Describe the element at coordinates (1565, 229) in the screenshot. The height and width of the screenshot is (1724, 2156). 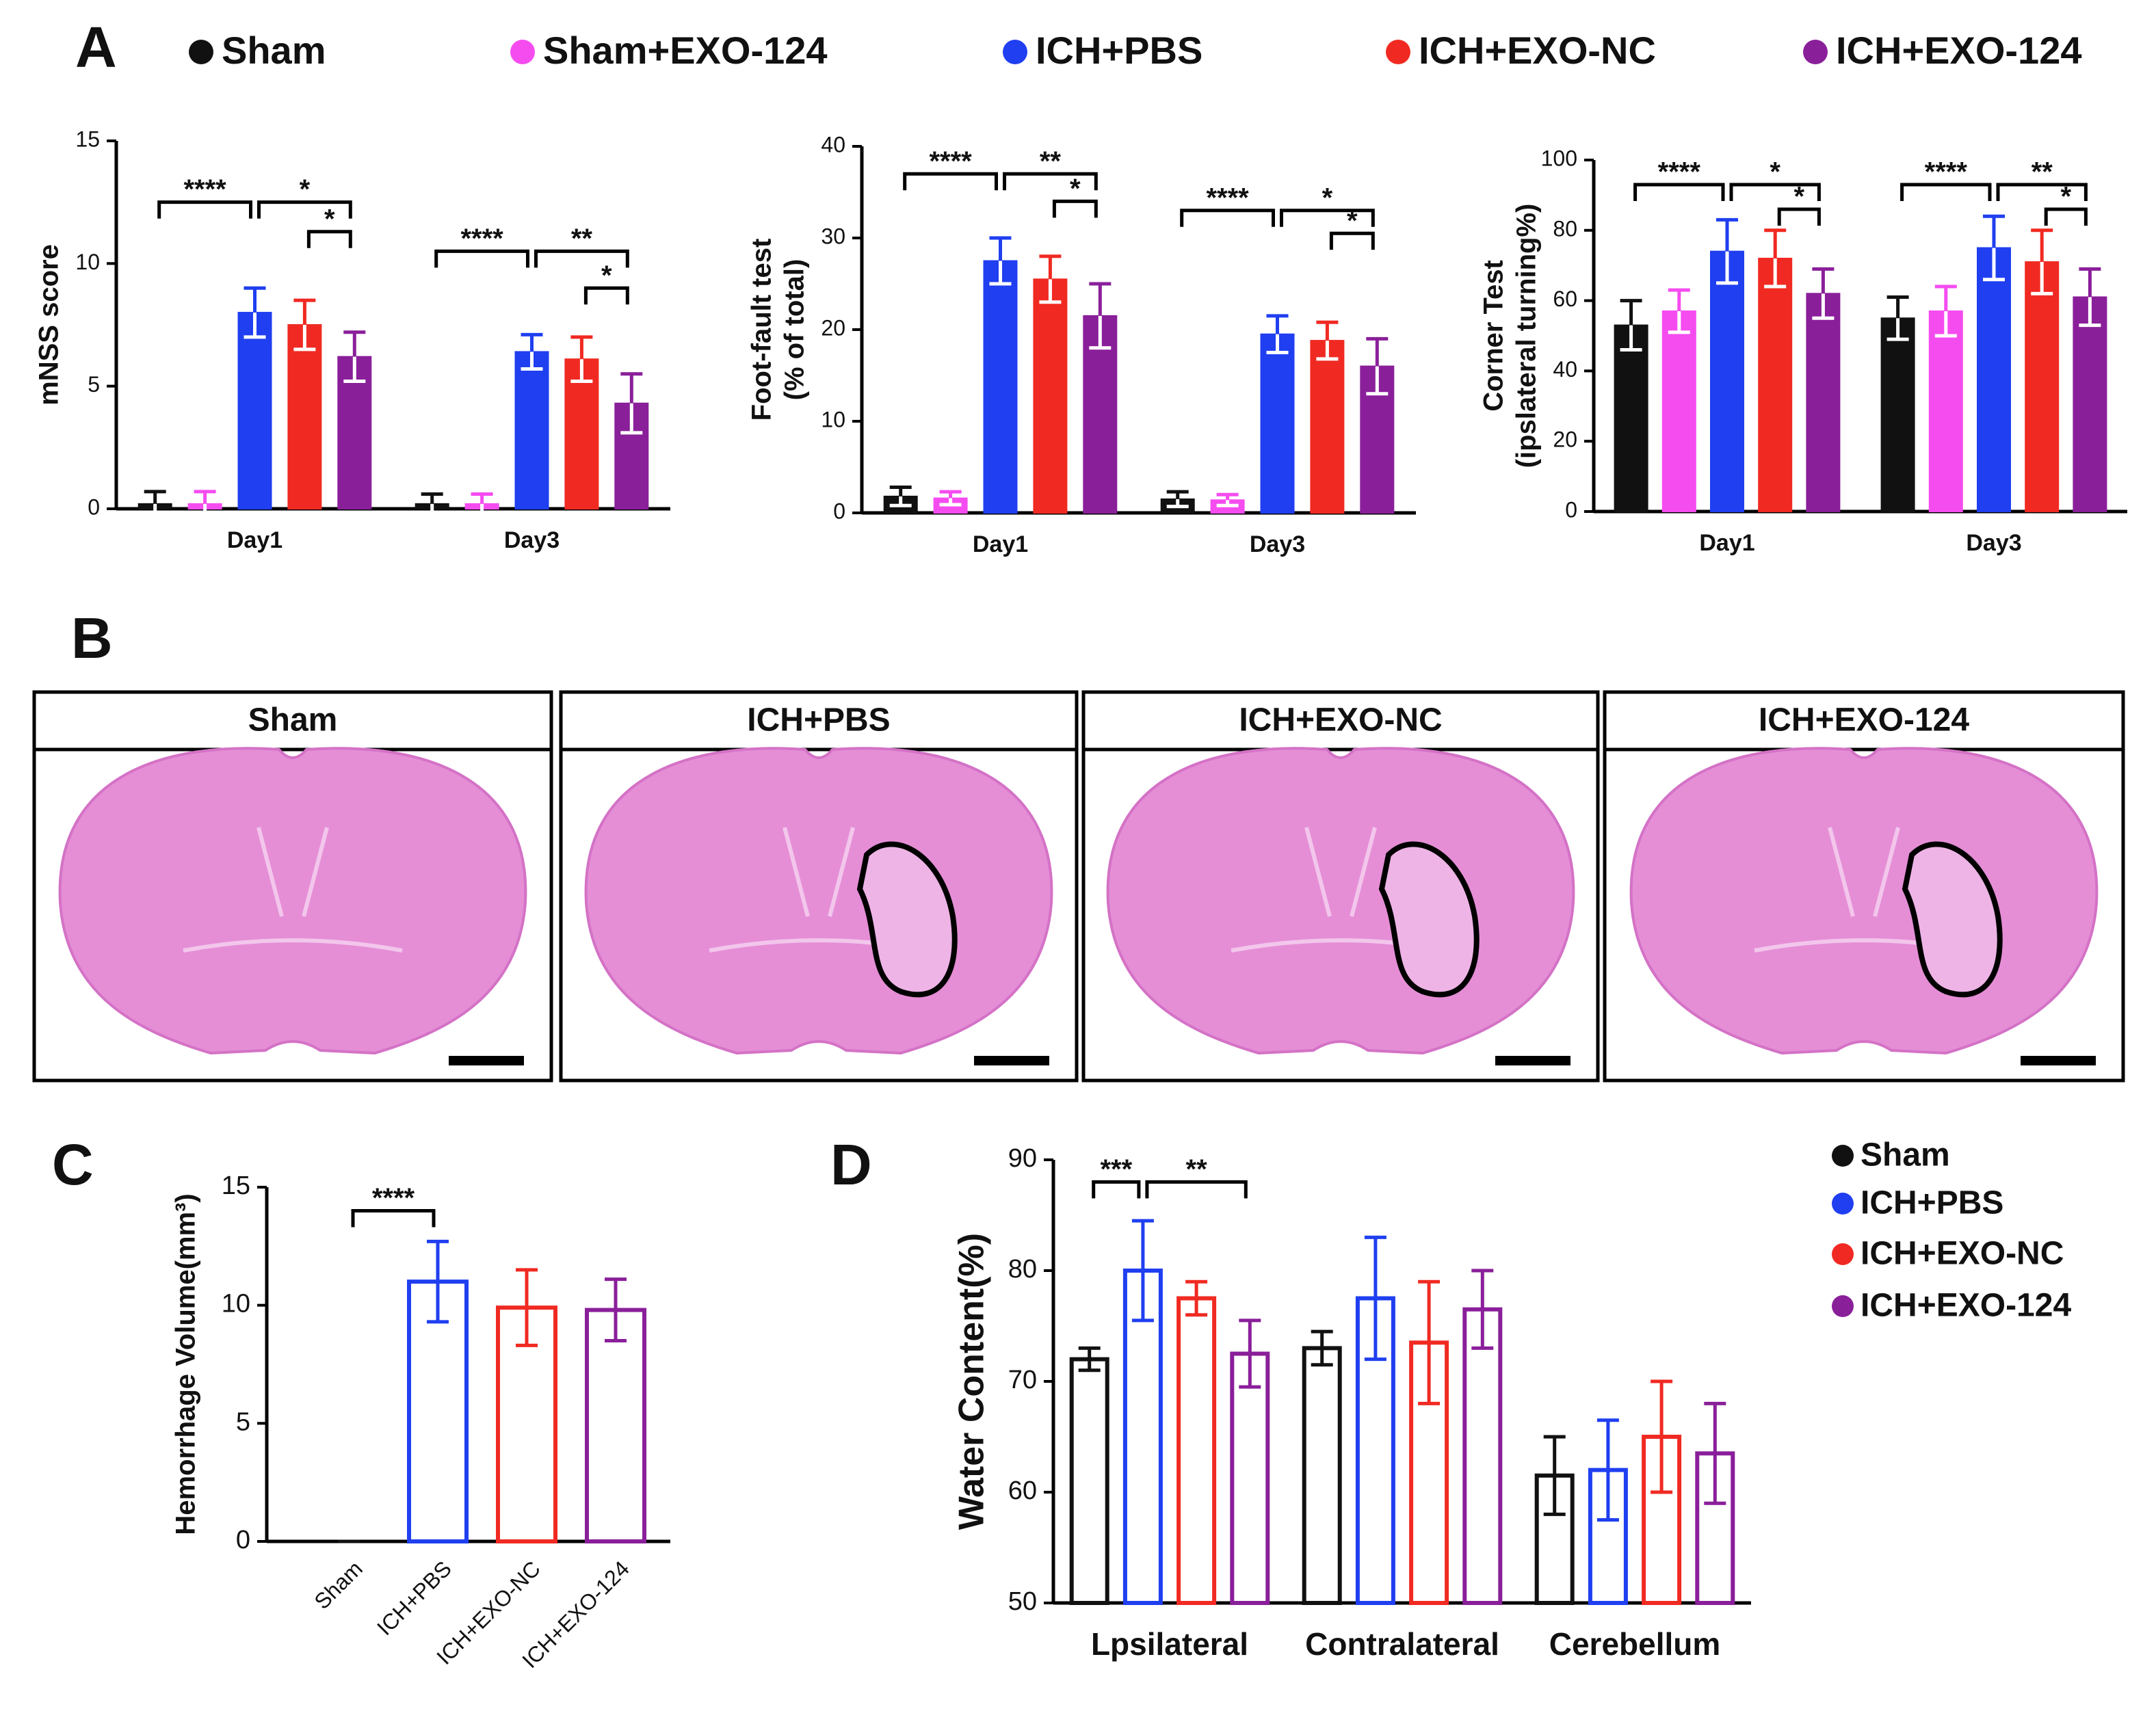
I see `y-tick-label: 80` at that location.